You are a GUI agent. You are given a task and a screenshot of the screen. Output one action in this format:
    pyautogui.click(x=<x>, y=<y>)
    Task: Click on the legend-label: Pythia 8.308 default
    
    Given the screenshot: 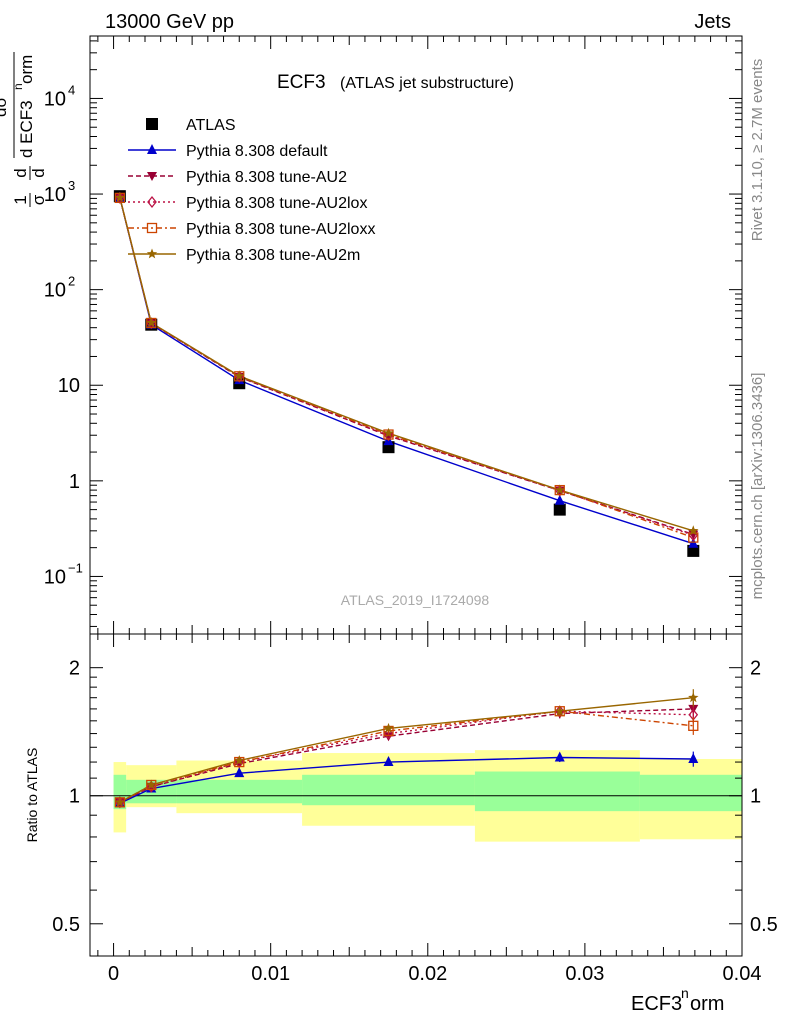 What is the action you would take?
    pyautogui.click(x=257, y=151)
    